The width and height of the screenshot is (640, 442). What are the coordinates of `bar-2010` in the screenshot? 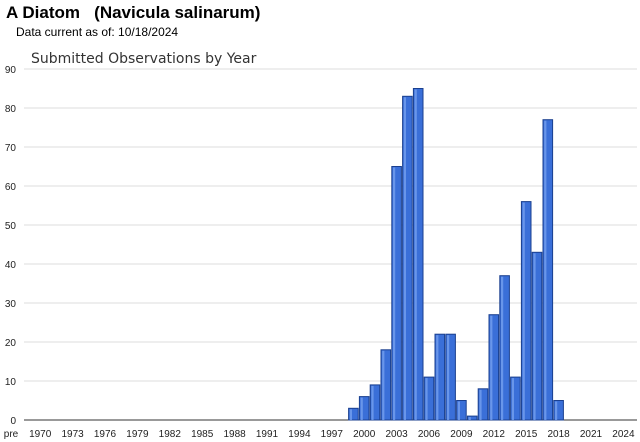 It's located at (472, 418).